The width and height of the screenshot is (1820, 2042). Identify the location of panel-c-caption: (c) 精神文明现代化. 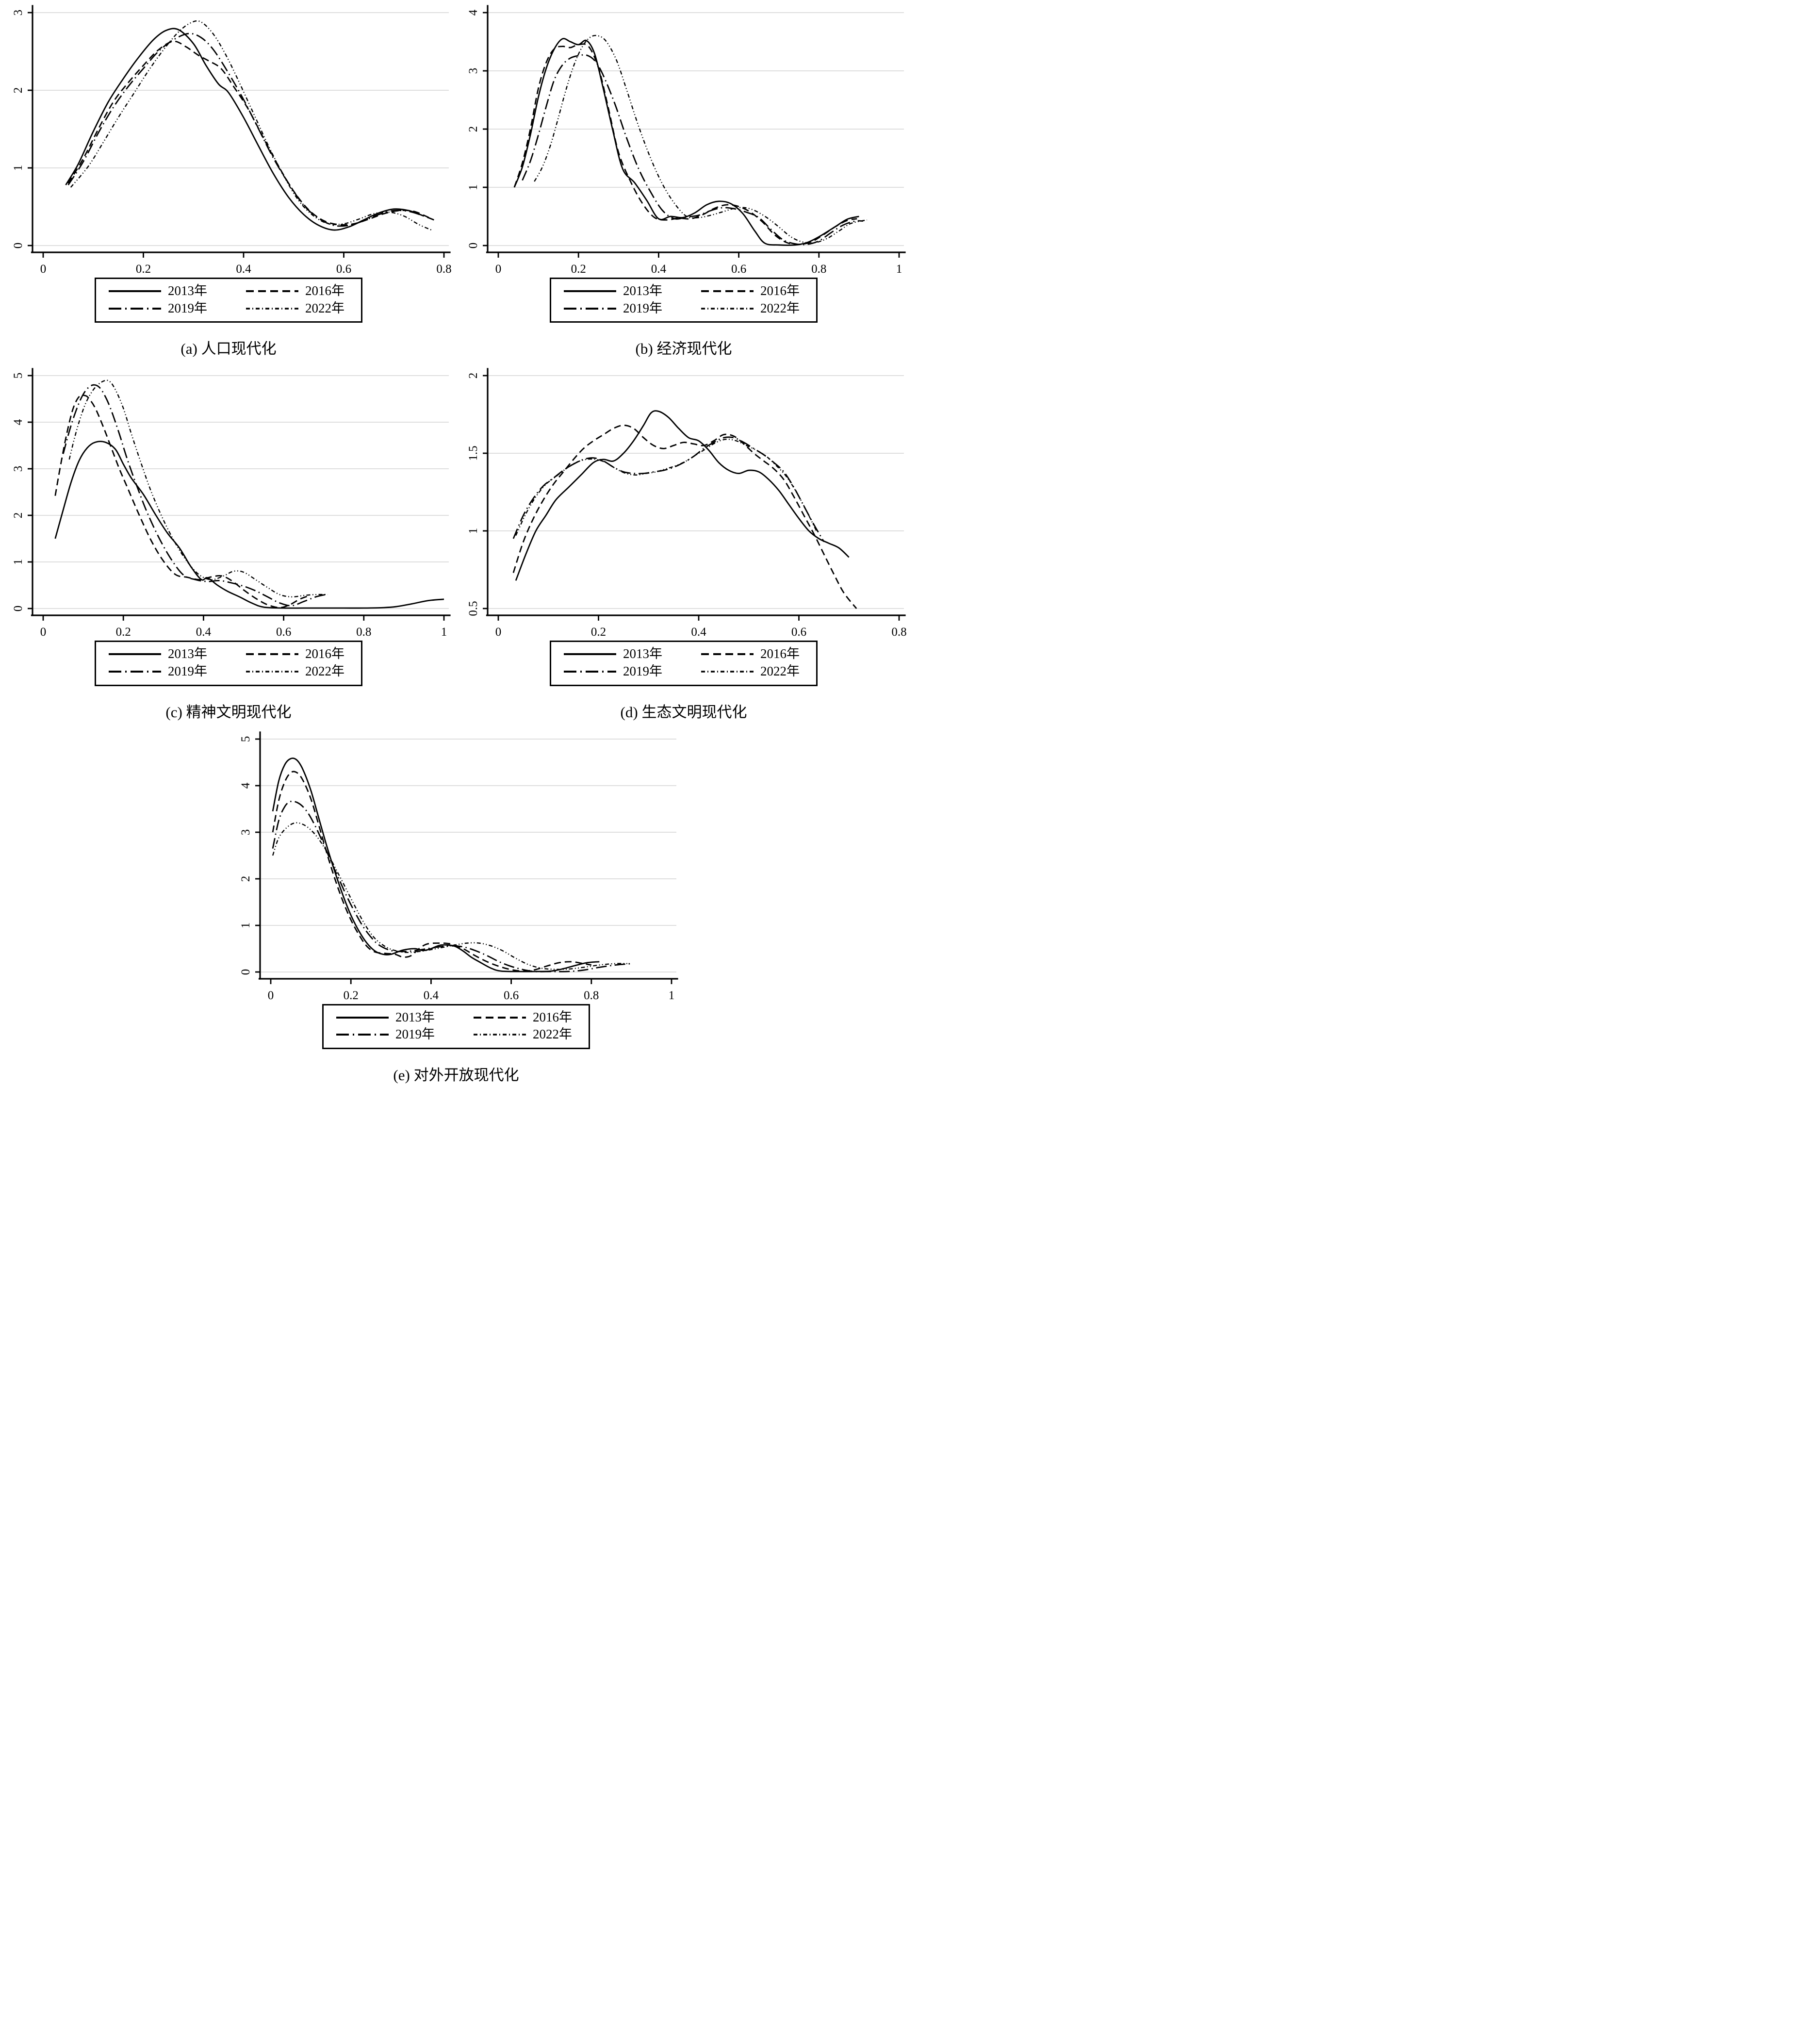
(228, 712).